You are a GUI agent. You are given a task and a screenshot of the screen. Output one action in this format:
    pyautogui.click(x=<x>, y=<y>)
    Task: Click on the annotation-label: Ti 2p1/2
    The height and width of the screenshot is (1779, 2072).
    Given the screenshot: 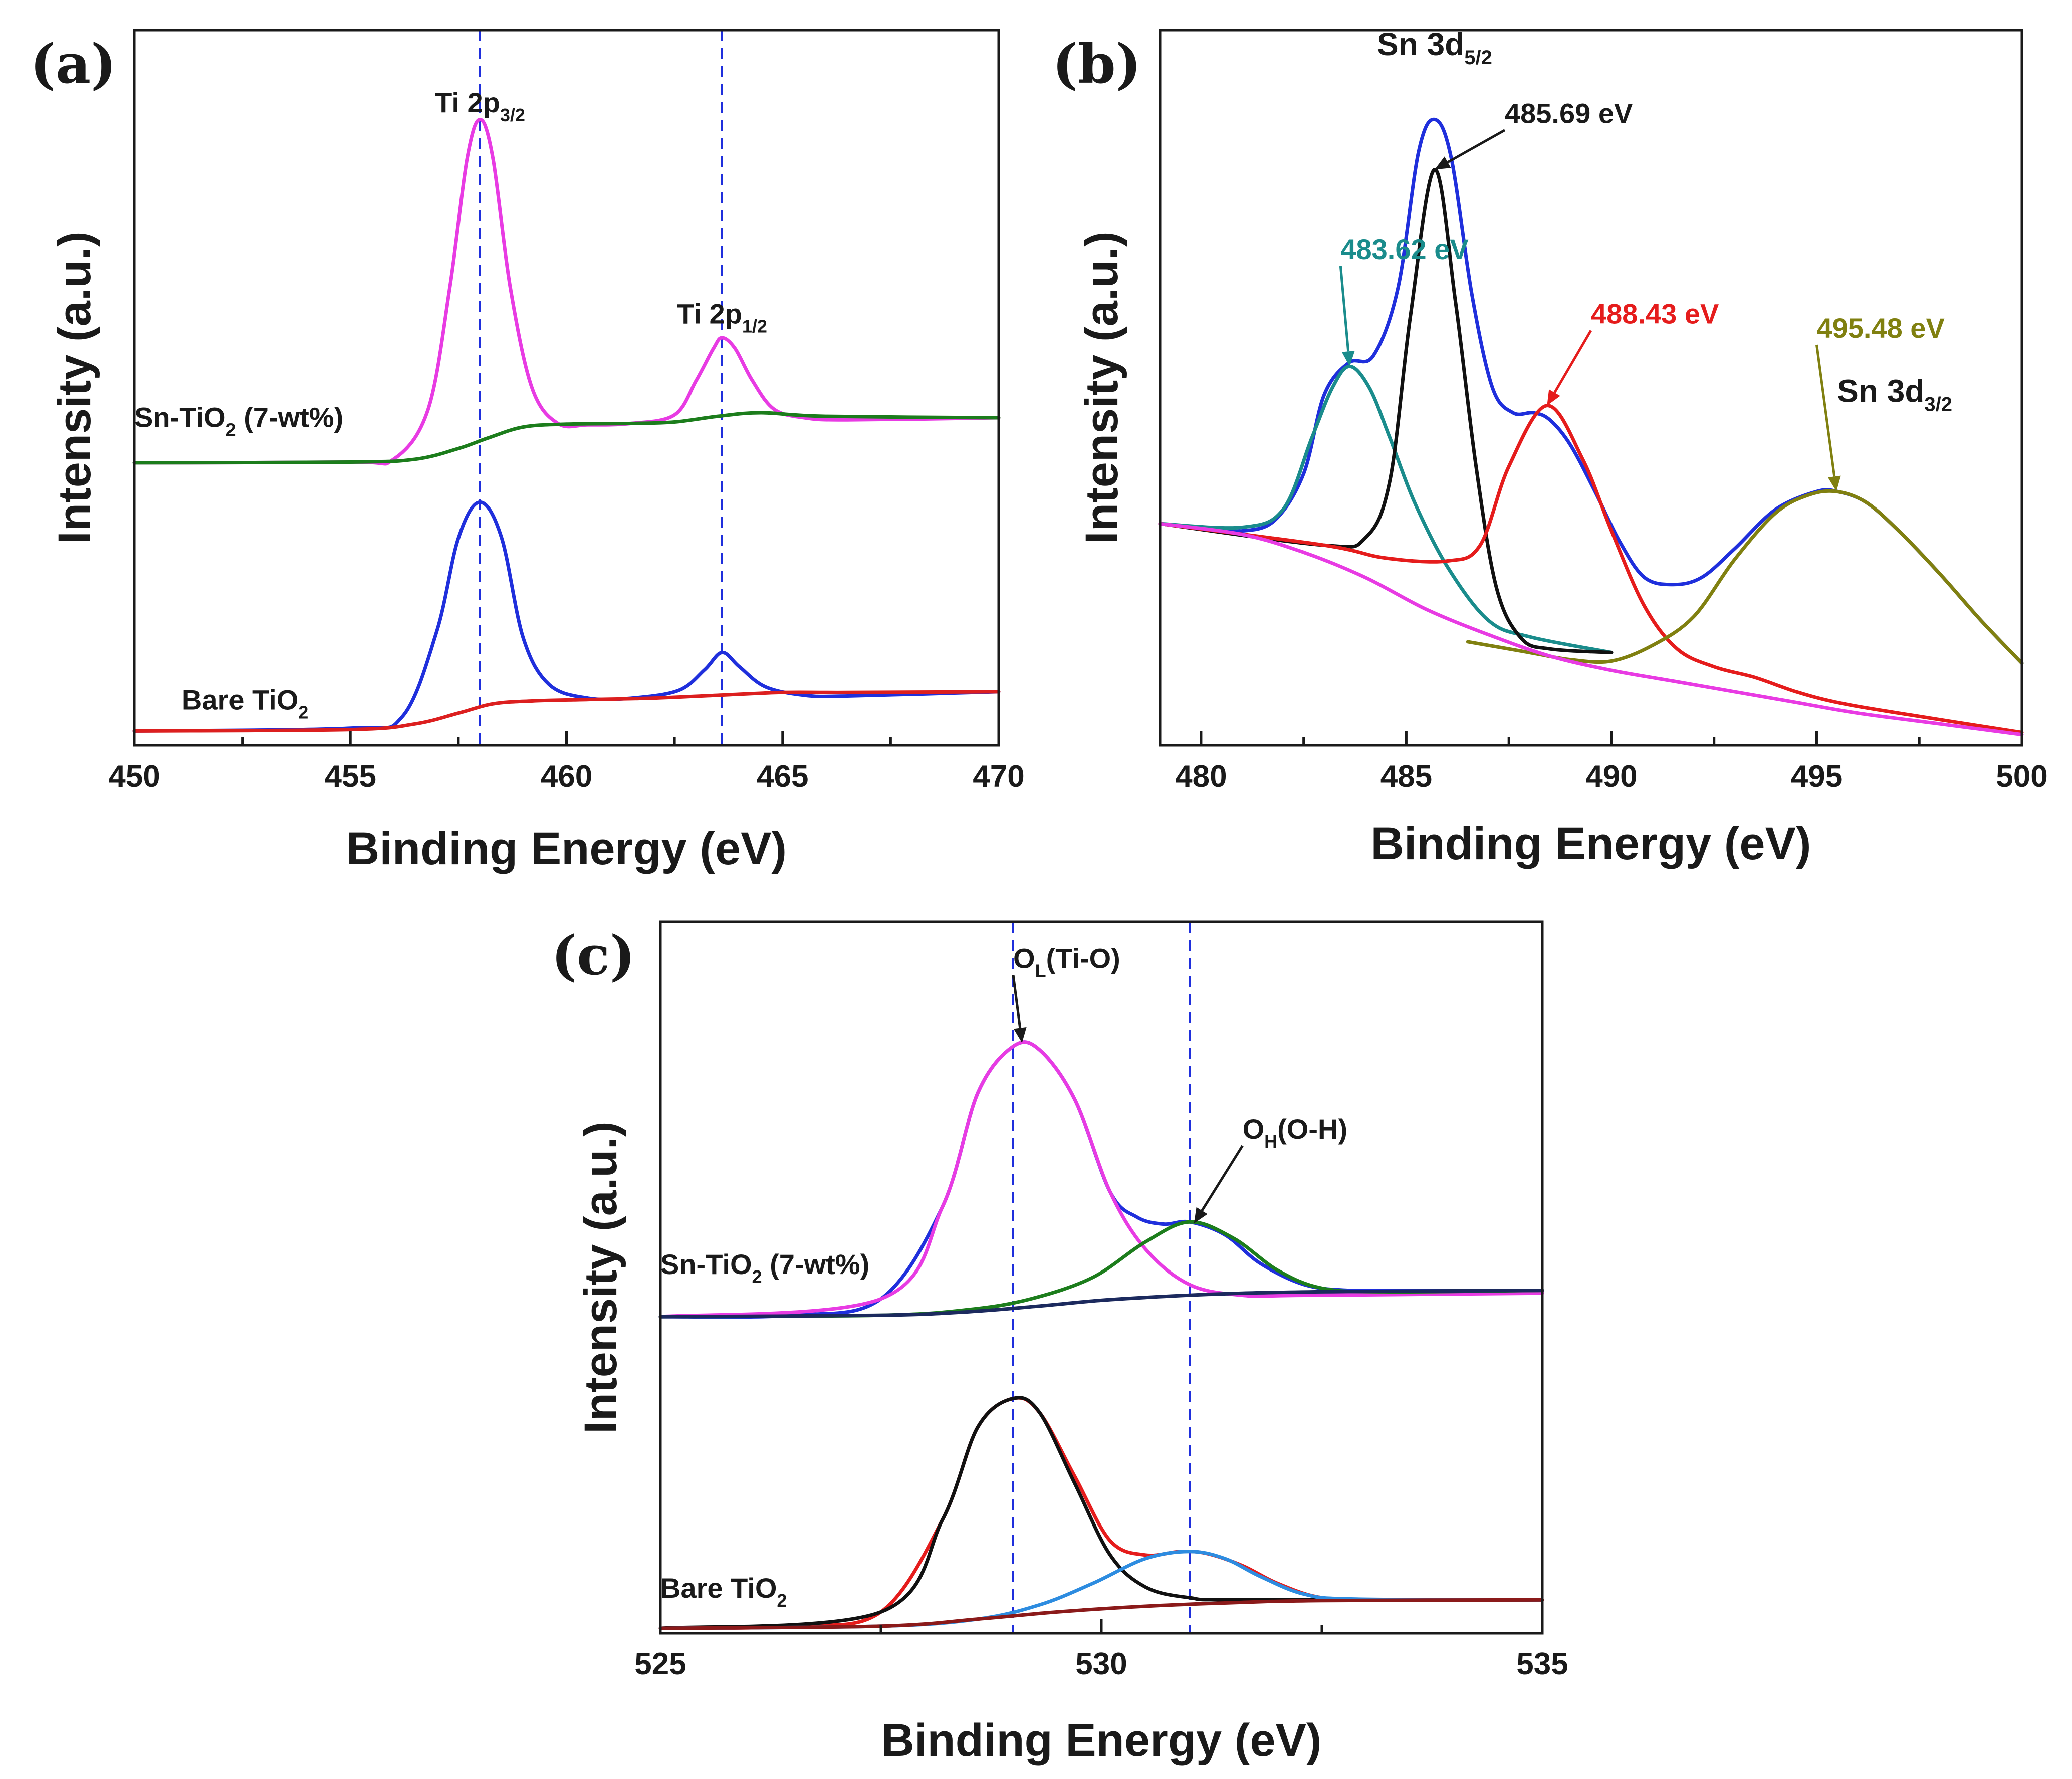 What is the action you would take?
    pyautogui.click(x=722, y=317)
    